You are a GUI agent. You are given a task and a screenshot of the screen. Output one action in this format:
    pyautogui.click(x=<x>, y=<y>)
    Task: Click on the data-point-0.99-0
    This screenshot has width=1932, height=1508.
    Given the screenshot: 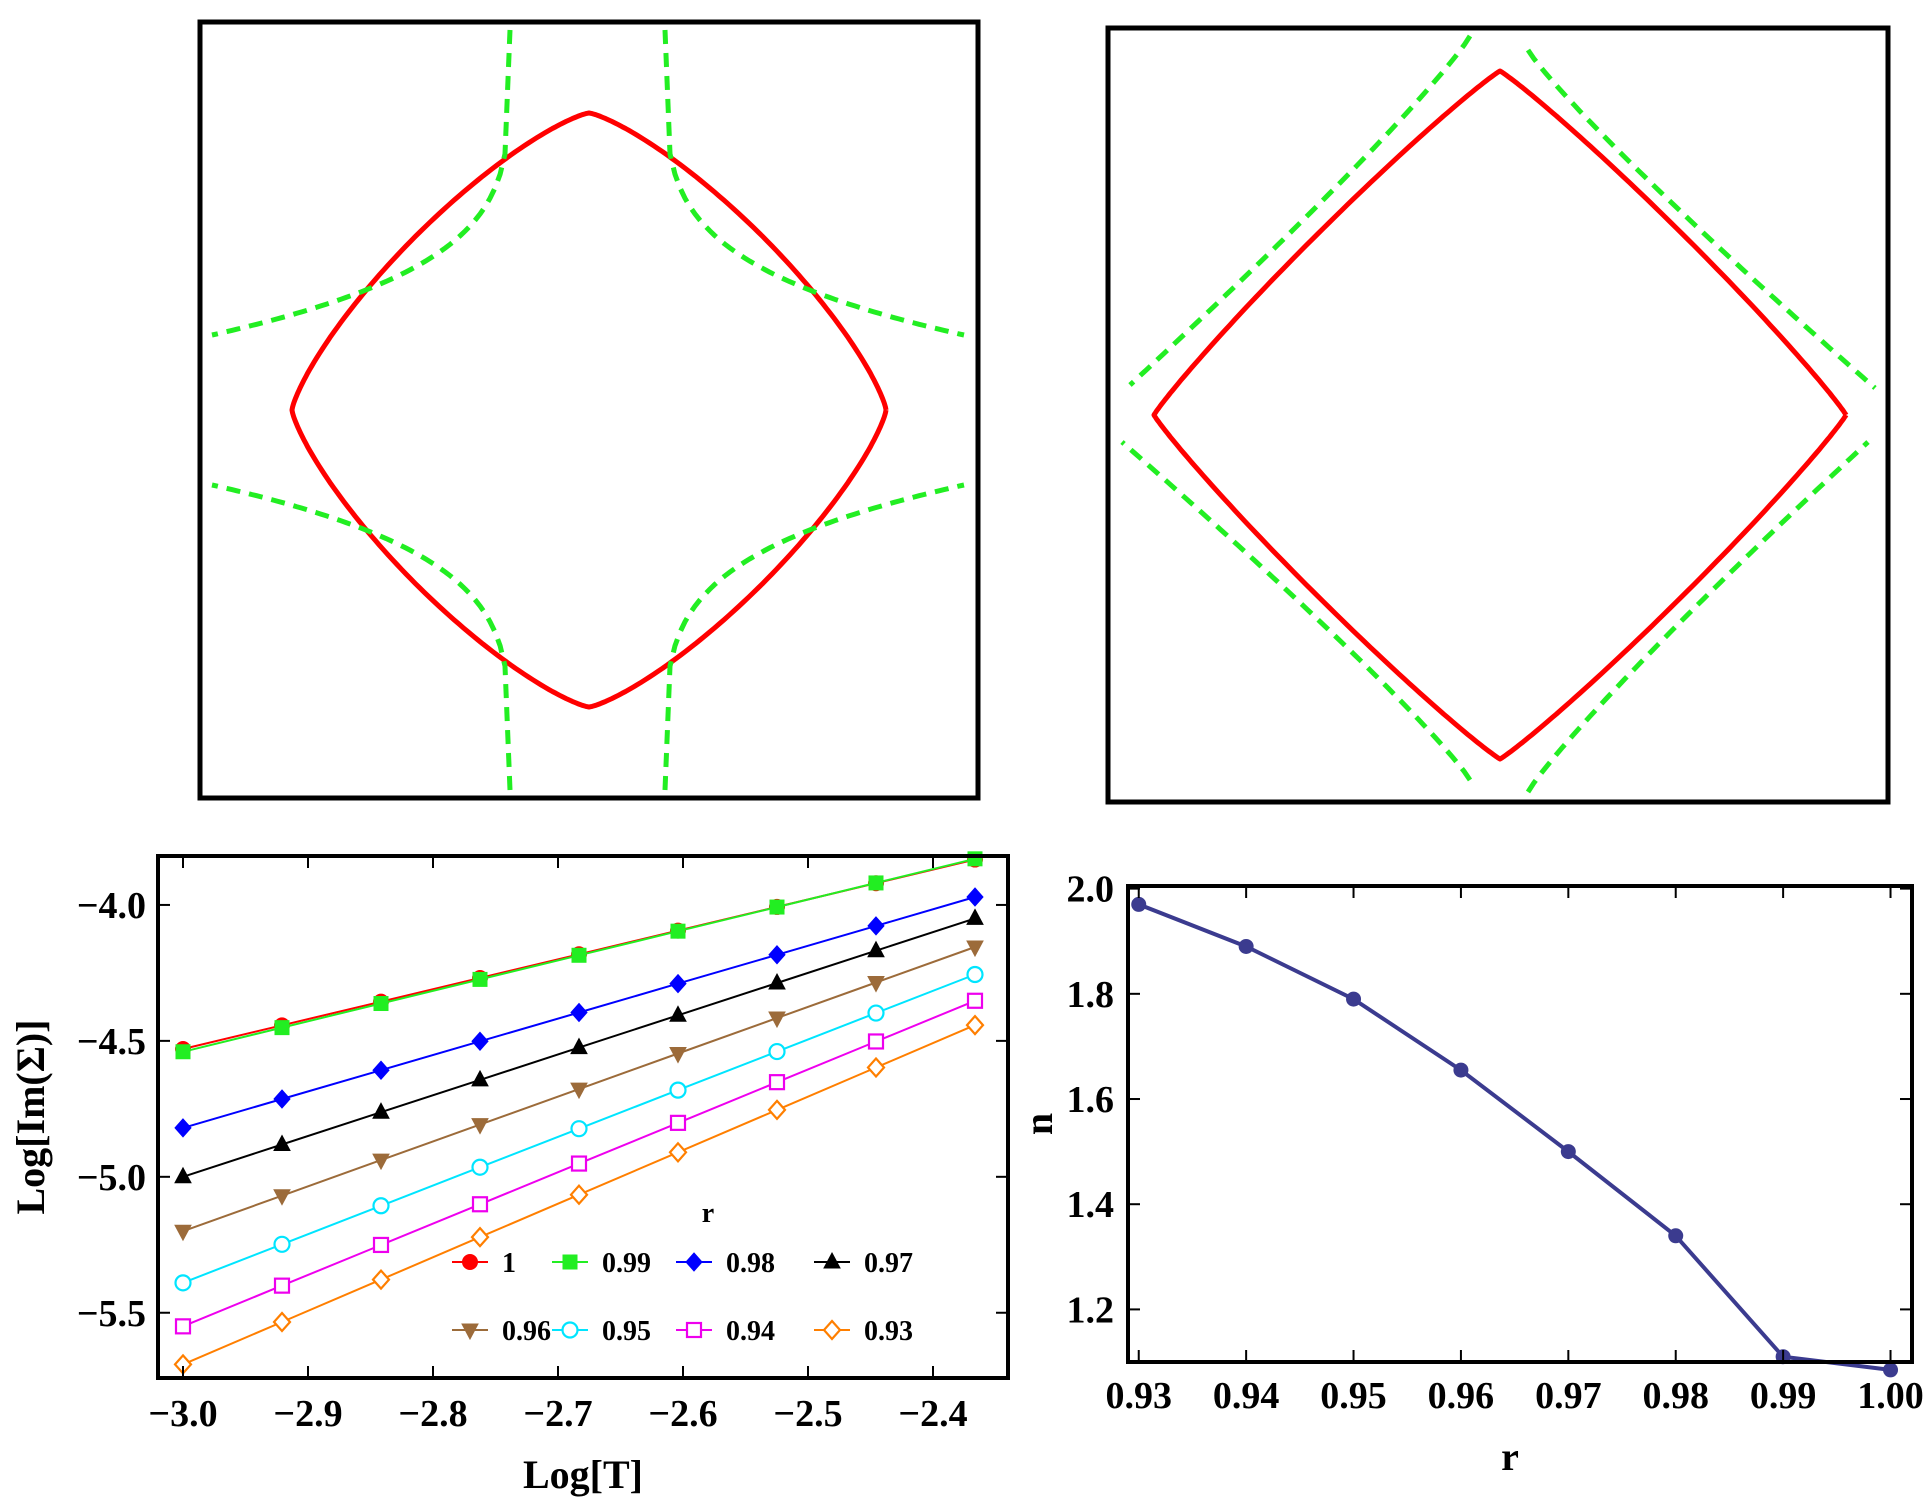 What is the action you would take?
    pyautogui.click(x=183, y=1052)
    